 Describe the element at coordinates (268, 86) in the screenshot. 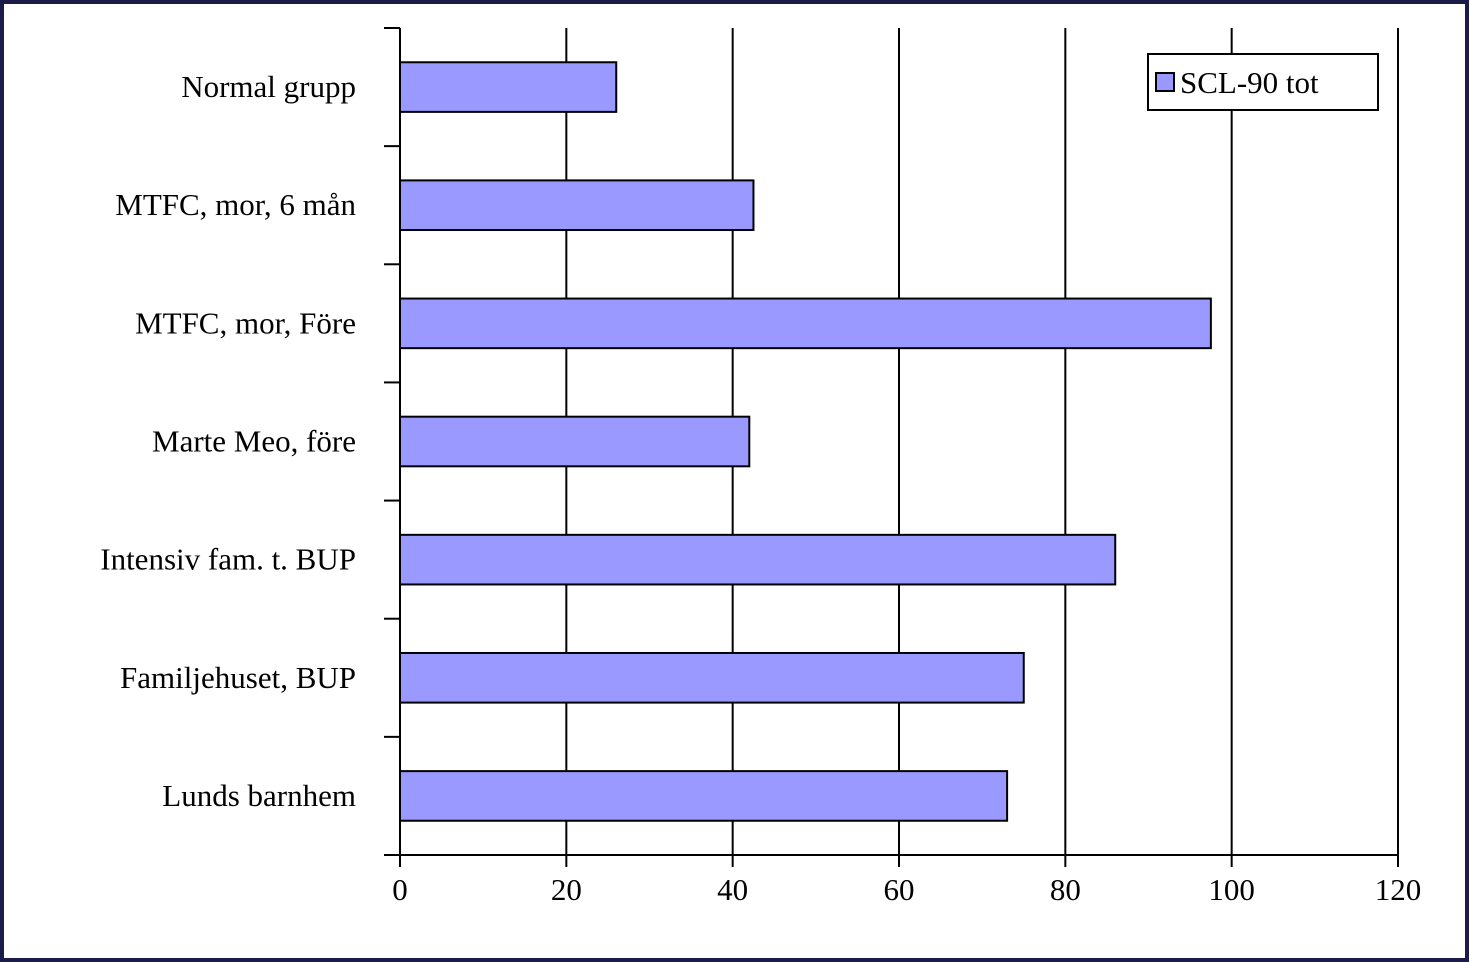

I see `category-label: Normal grupp` at that location.